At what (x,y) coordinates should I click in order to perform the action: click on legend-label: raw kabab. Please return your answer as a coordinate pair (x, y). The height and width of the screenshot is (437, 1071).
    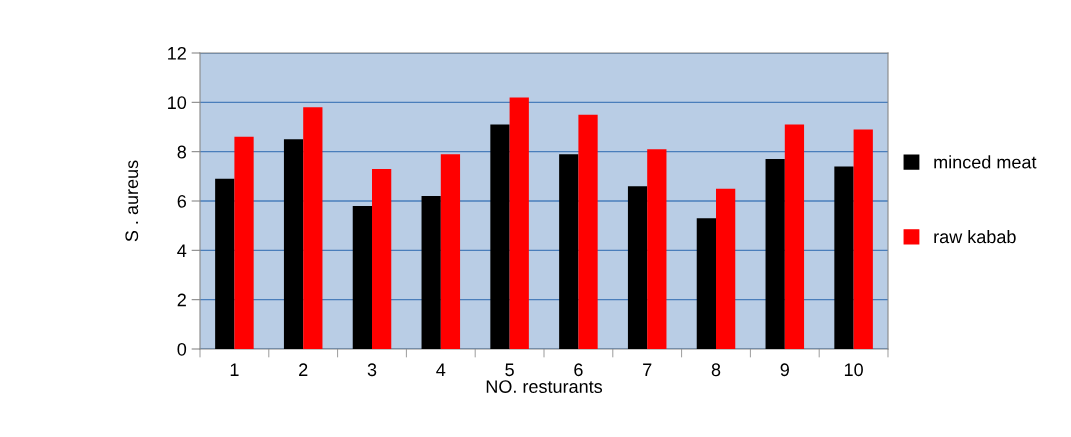
    Looking at the image, I should click on (975, 236).